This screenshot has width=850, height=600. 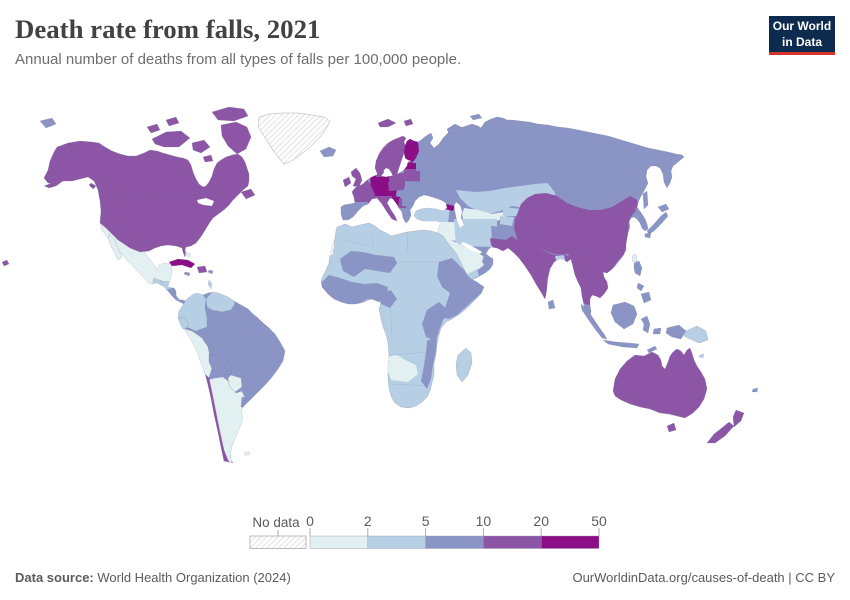 What do you see at coordinates (426, 521) in the screenshot?
I see `svg-text: 5` at bounding box center [426, 521].